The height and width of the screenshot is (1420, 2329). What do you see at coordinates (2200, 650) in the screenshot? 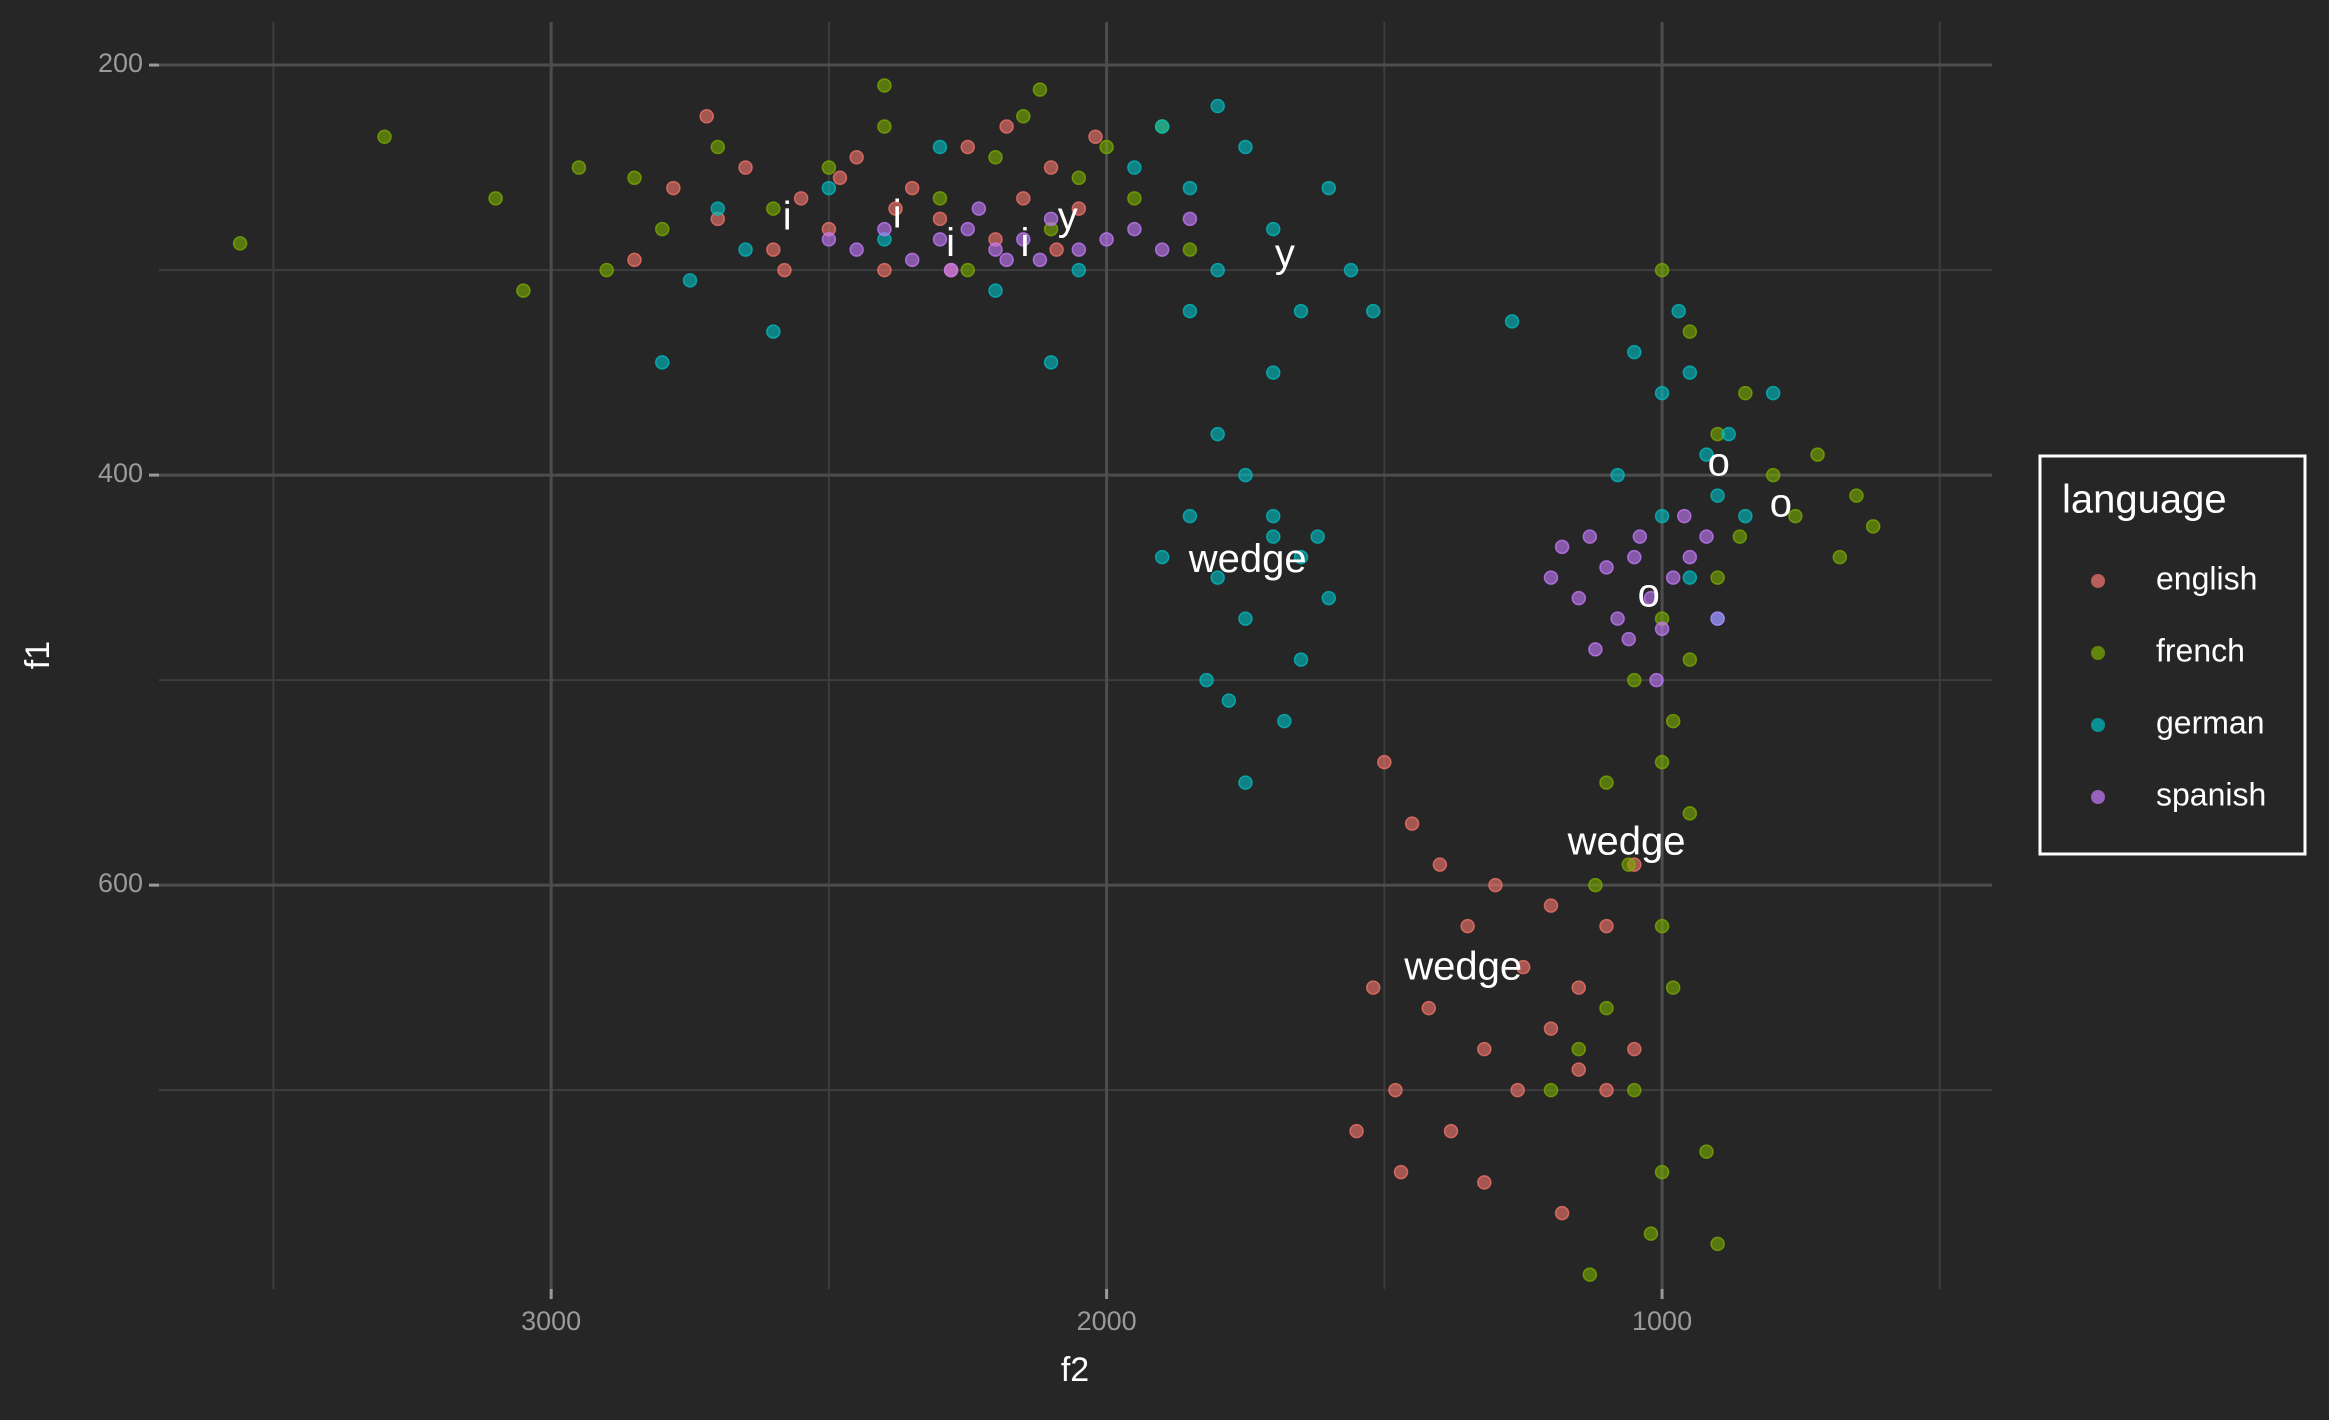
I see `legend-label: french` at bounding box center [2200, 650].